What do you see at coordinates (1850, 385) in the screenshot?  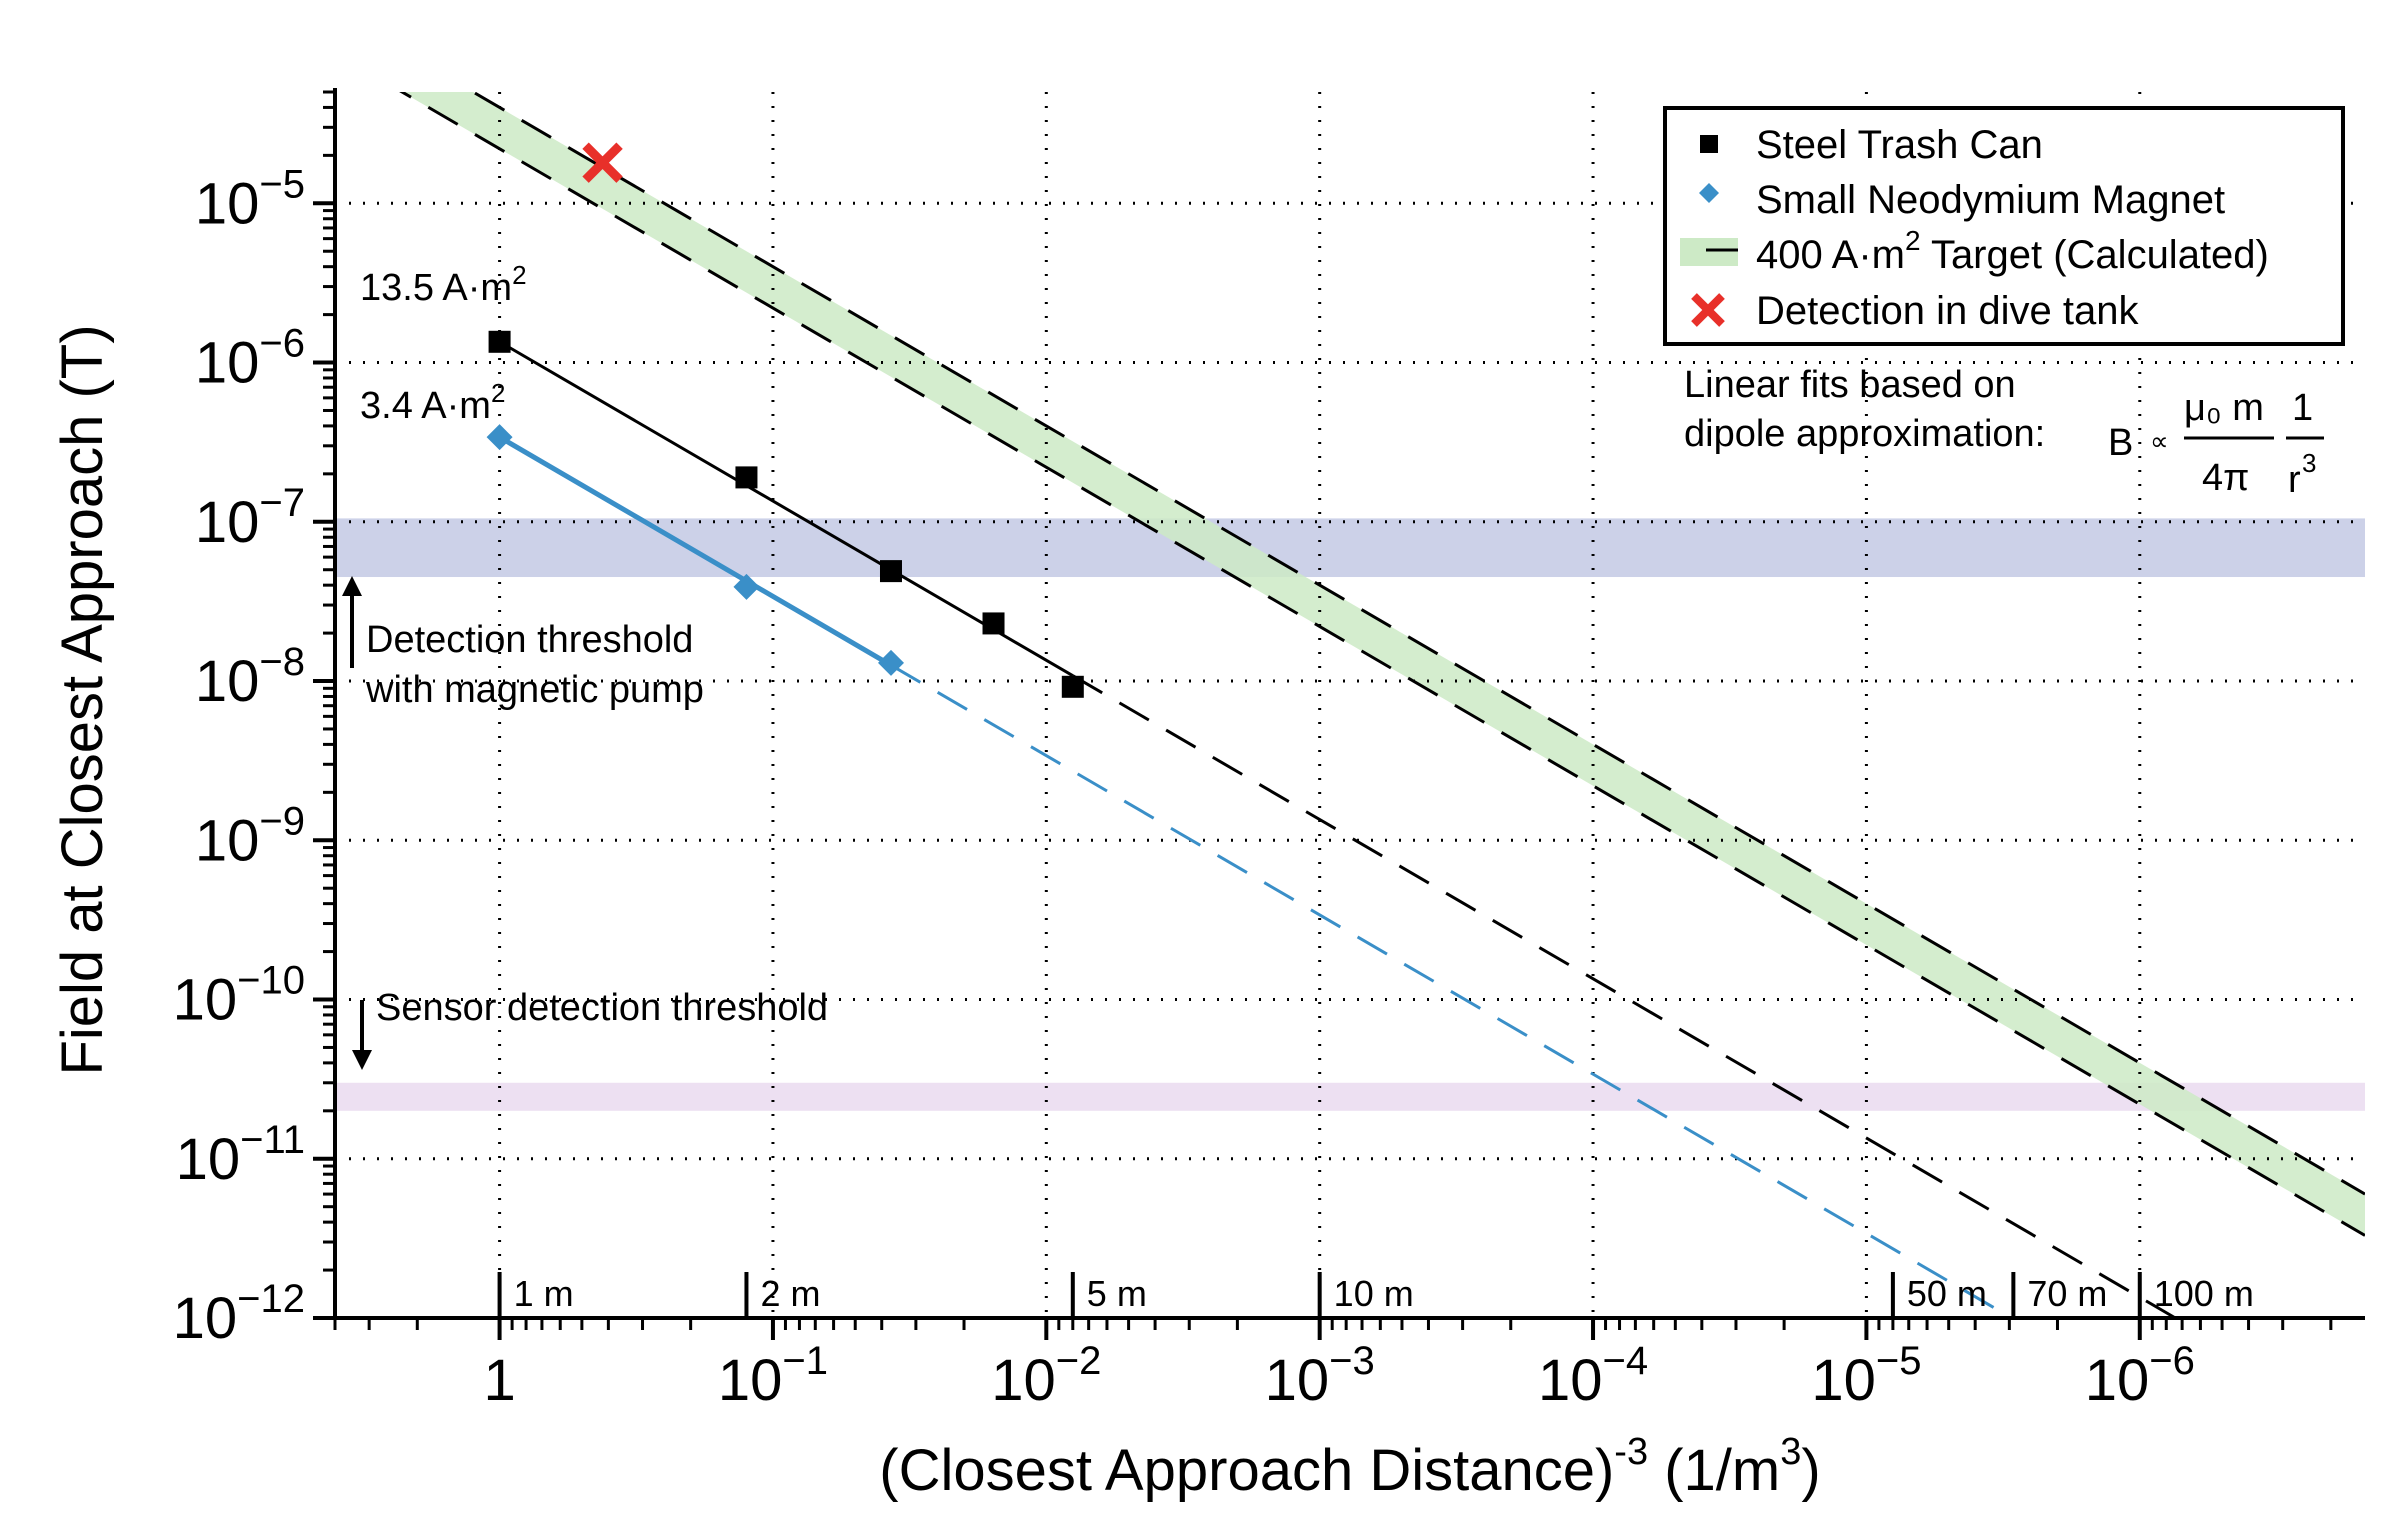 I see `fit-note-line-1: Linear fits based on` at bounding box center [1850, 385].